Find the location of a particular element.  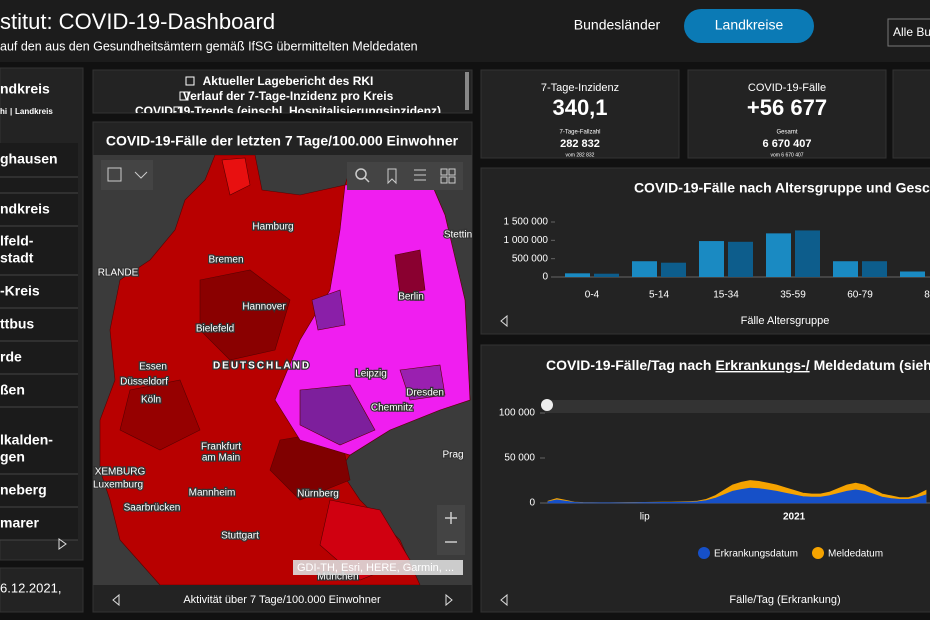

map-label: Prag is located at coordinates (452, 455).